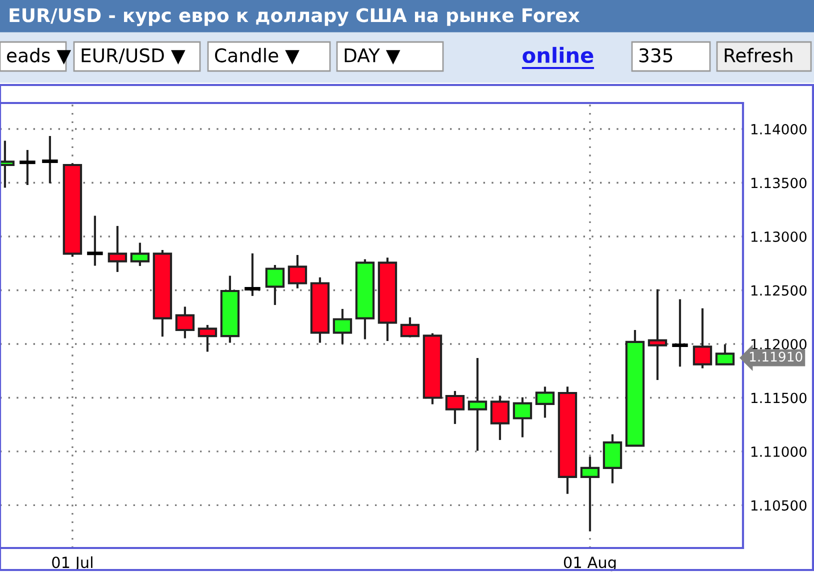 The image size is (814, 572). What do you see at coordinates (778, 290) in the screenshot?
I see `y-tick-label: 1.12500` at bounding box center [778, 290].